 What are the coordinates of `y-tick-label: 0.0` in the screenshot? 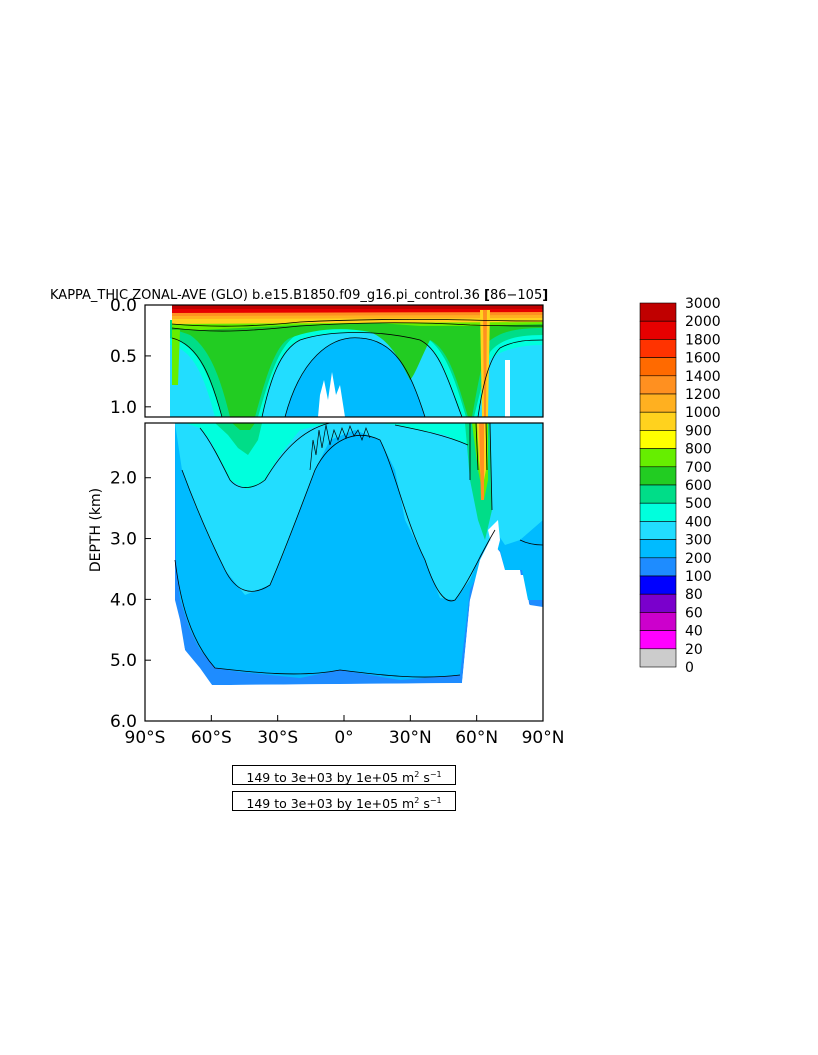 It's located at (123, 306).